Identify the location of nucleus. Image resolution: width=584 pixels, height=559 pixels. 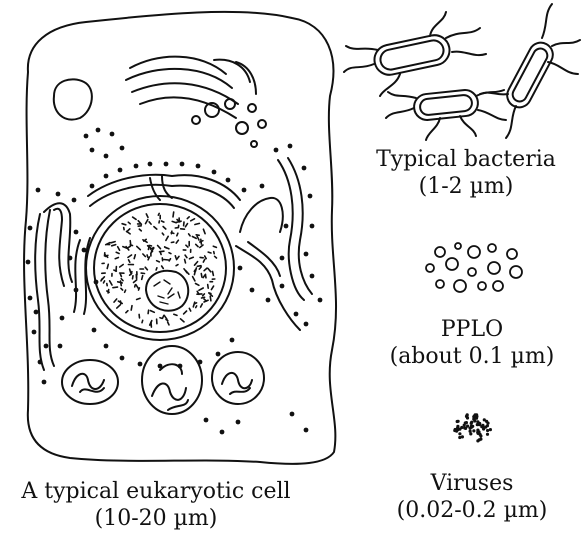
(160, 268).